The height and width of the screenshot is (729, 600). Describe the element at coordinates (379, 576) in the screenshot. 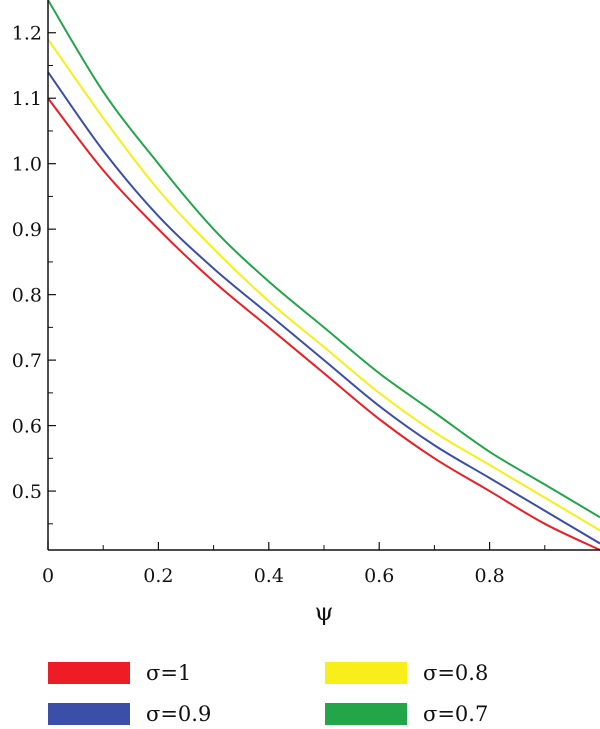

I see `x-tick-label: 0.6` at that location.